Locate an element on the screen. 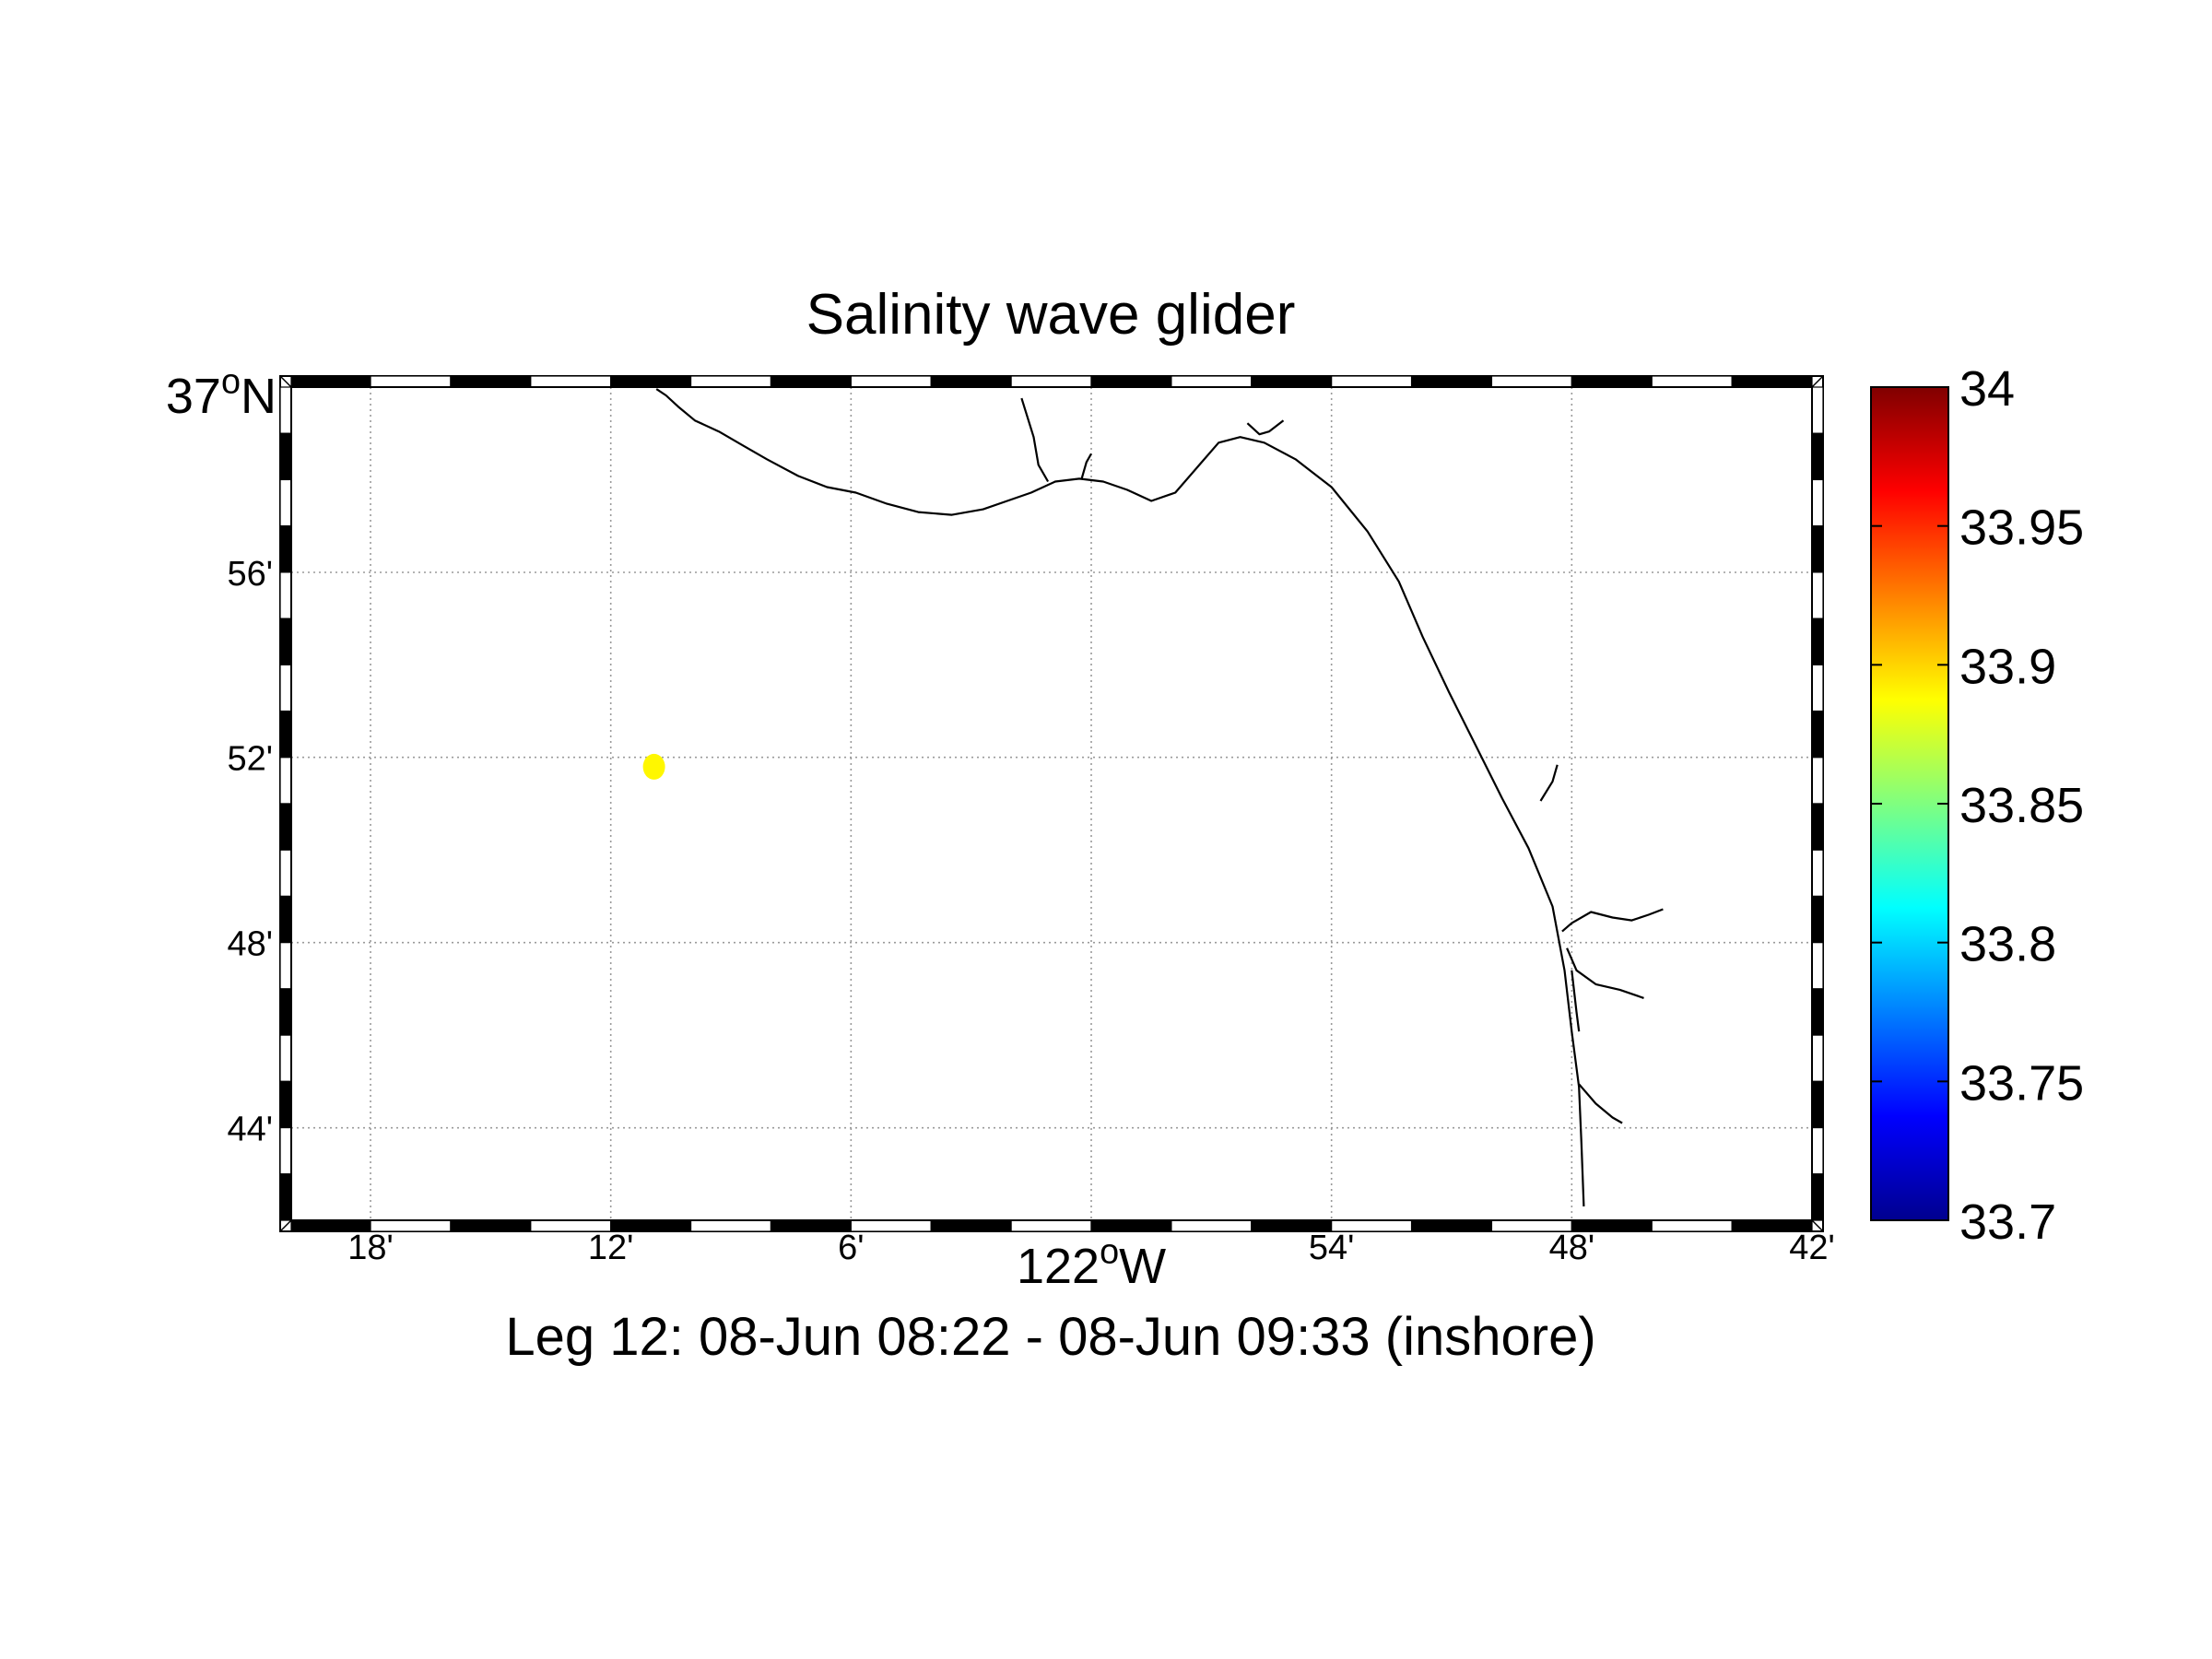 The width and height of the screenshot is (2212, 1659). map-title: Salinity wave glider is located at coordinates (1051, 315).